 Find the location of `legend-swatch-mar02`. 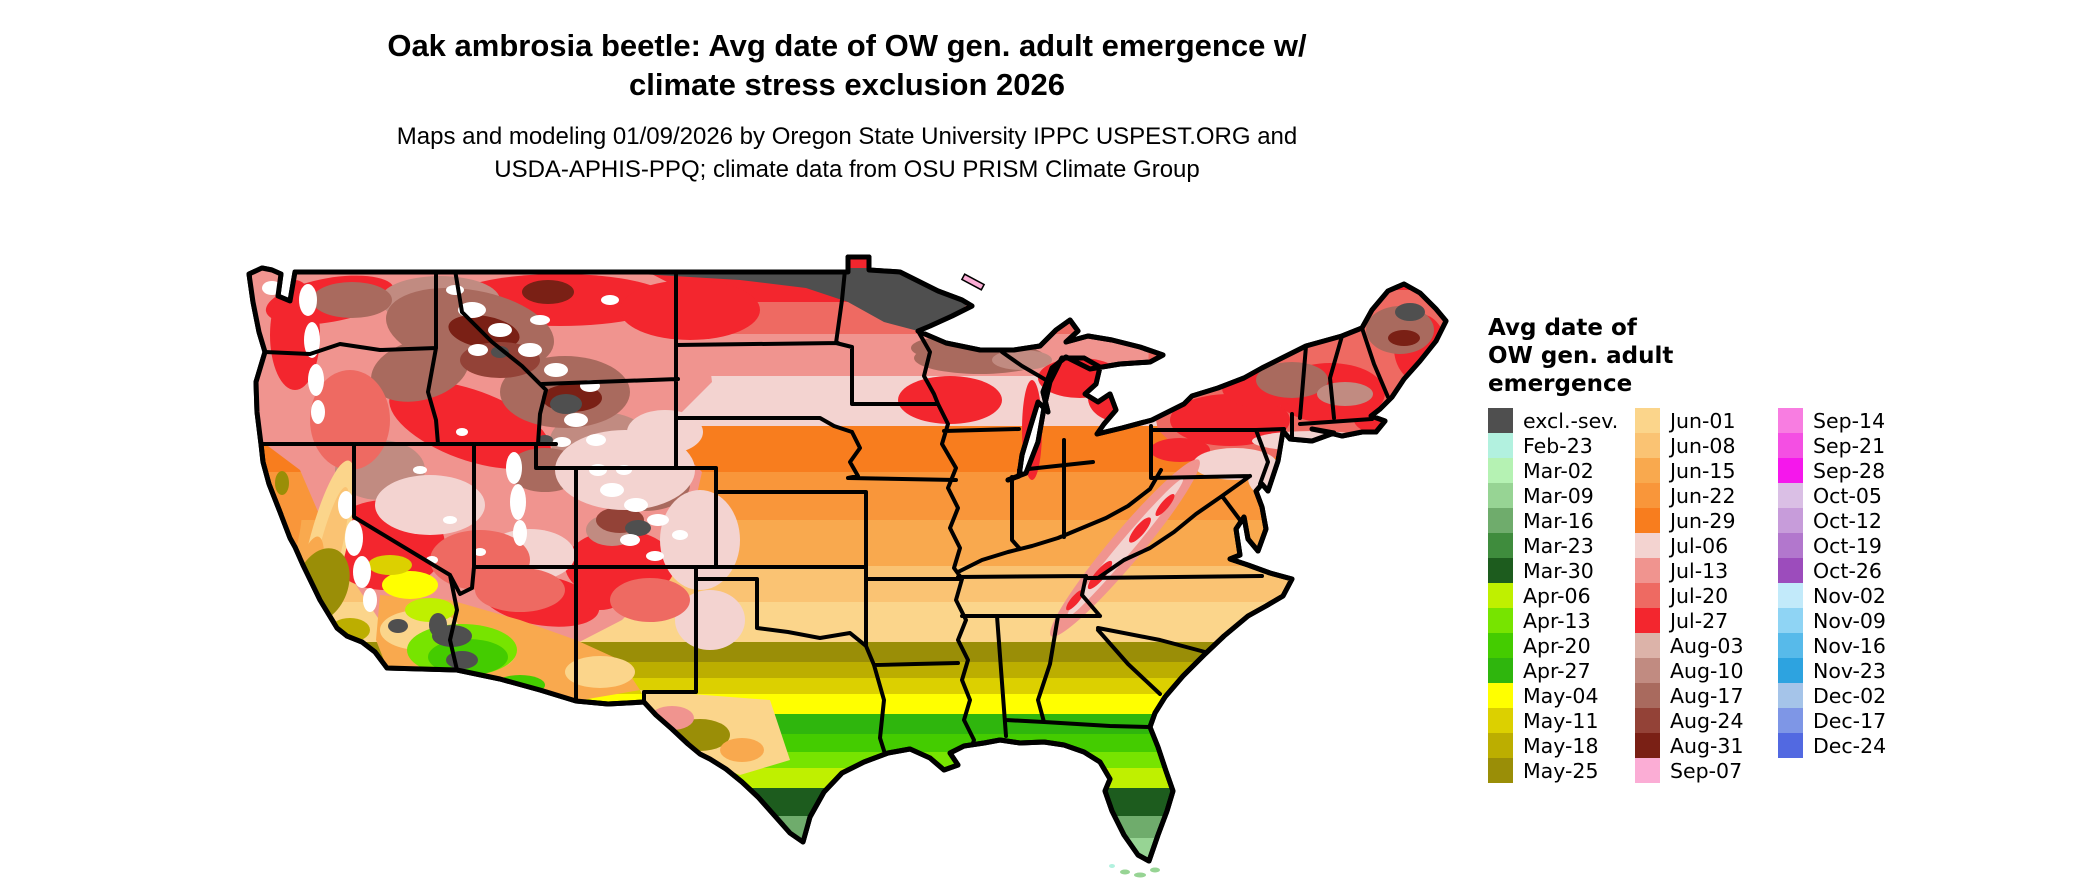

legend-swatch-mar02 is located at coordinates (1500, 470).